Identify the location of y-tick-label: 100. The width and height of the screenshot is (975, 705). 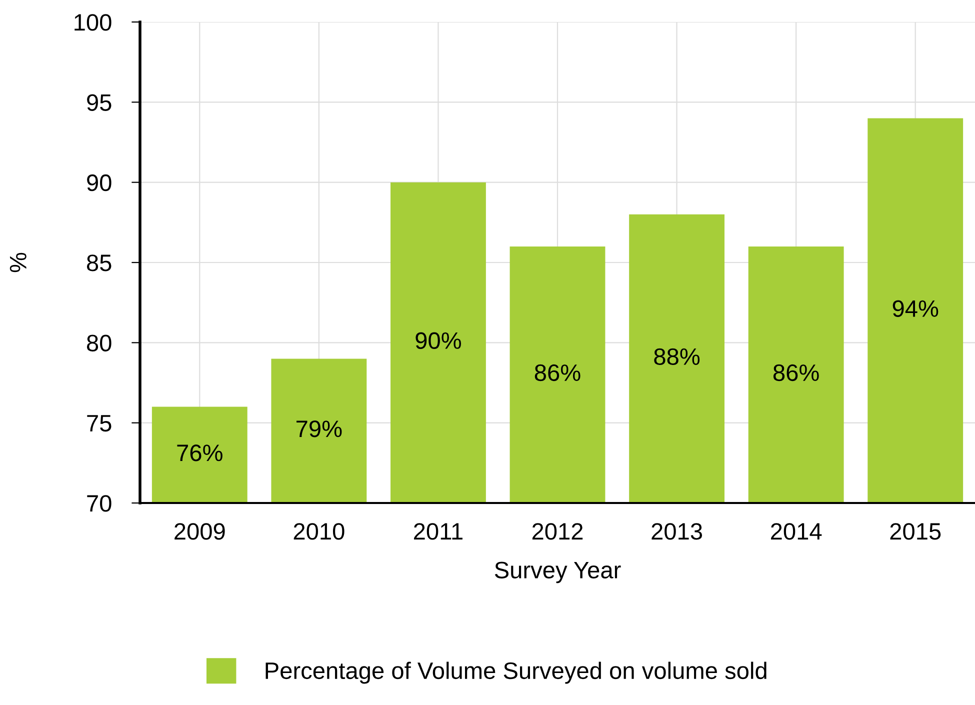
(93, 22).